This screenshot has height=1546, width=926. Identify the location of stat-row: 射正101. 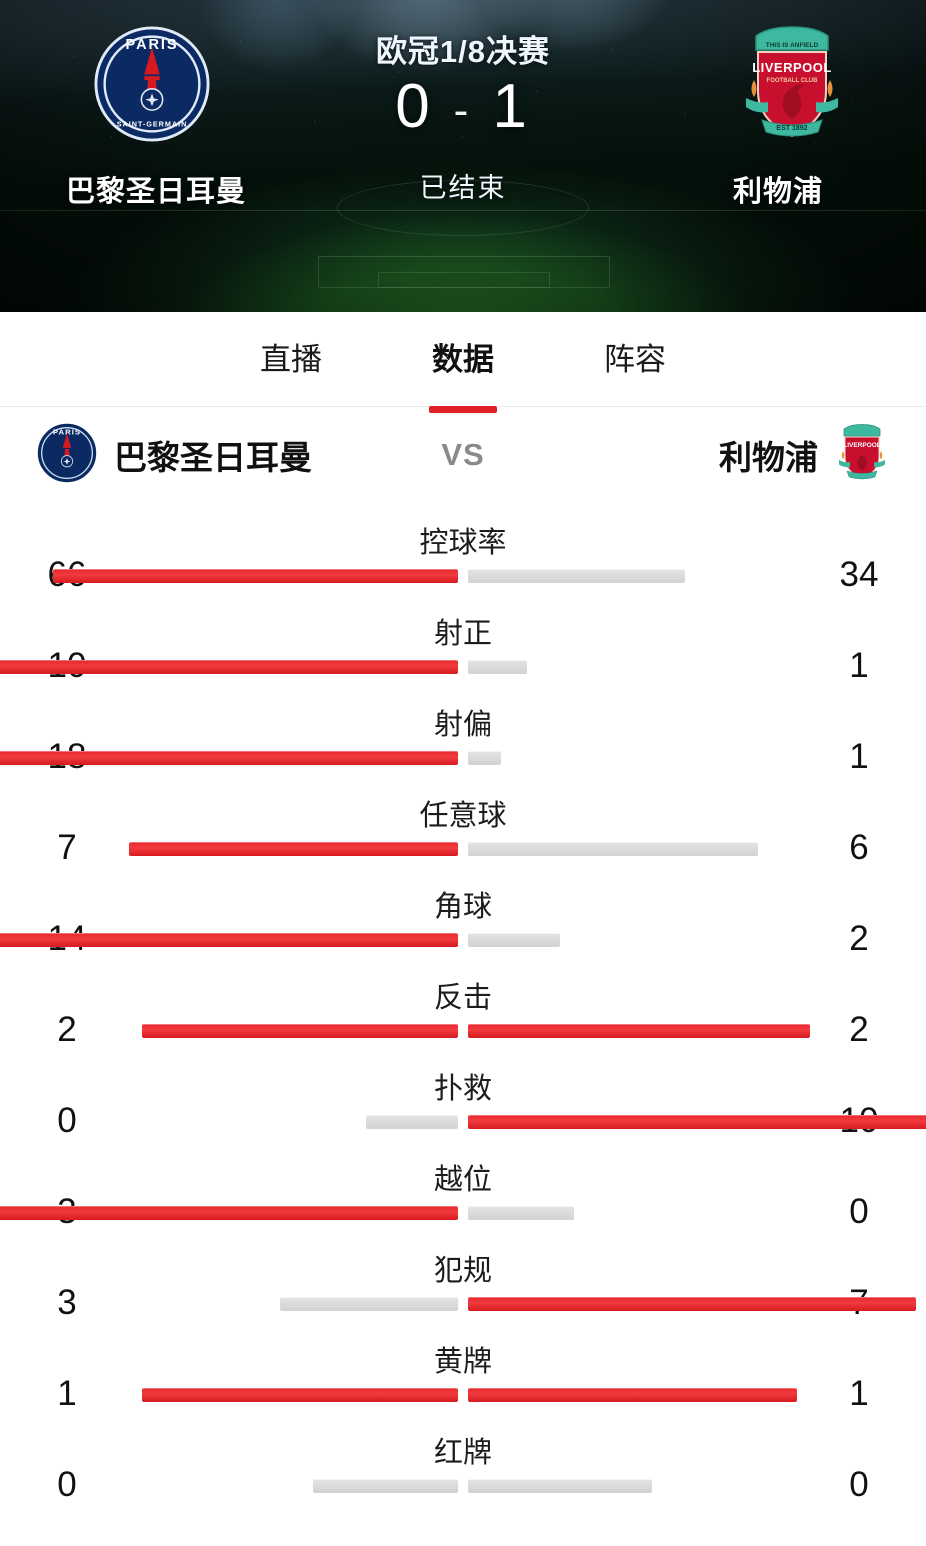
(463, 653).